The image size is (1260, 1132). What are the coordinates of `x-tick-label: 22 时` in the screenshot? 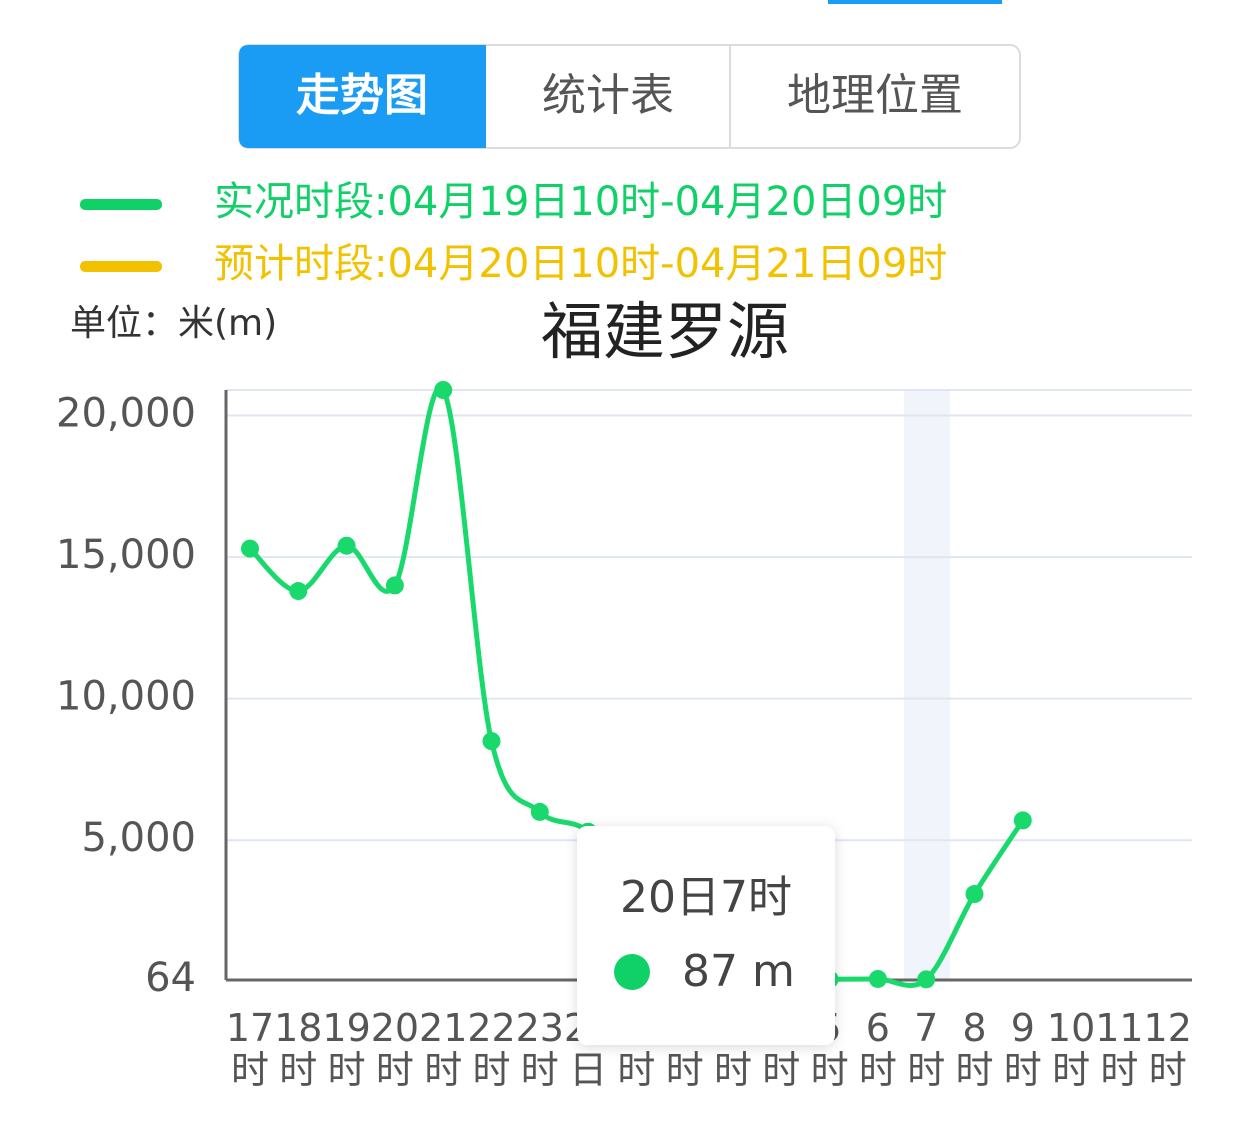 It's located at (491, 1049).